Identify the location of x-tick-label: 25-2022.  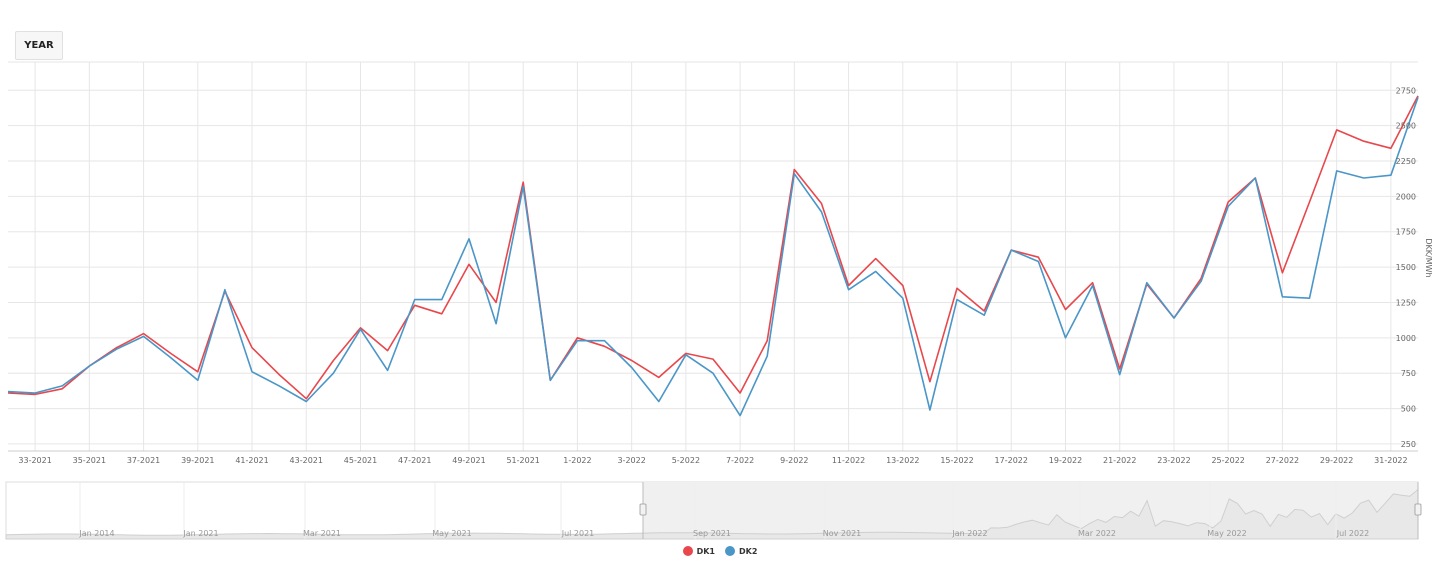
(1227, 460).